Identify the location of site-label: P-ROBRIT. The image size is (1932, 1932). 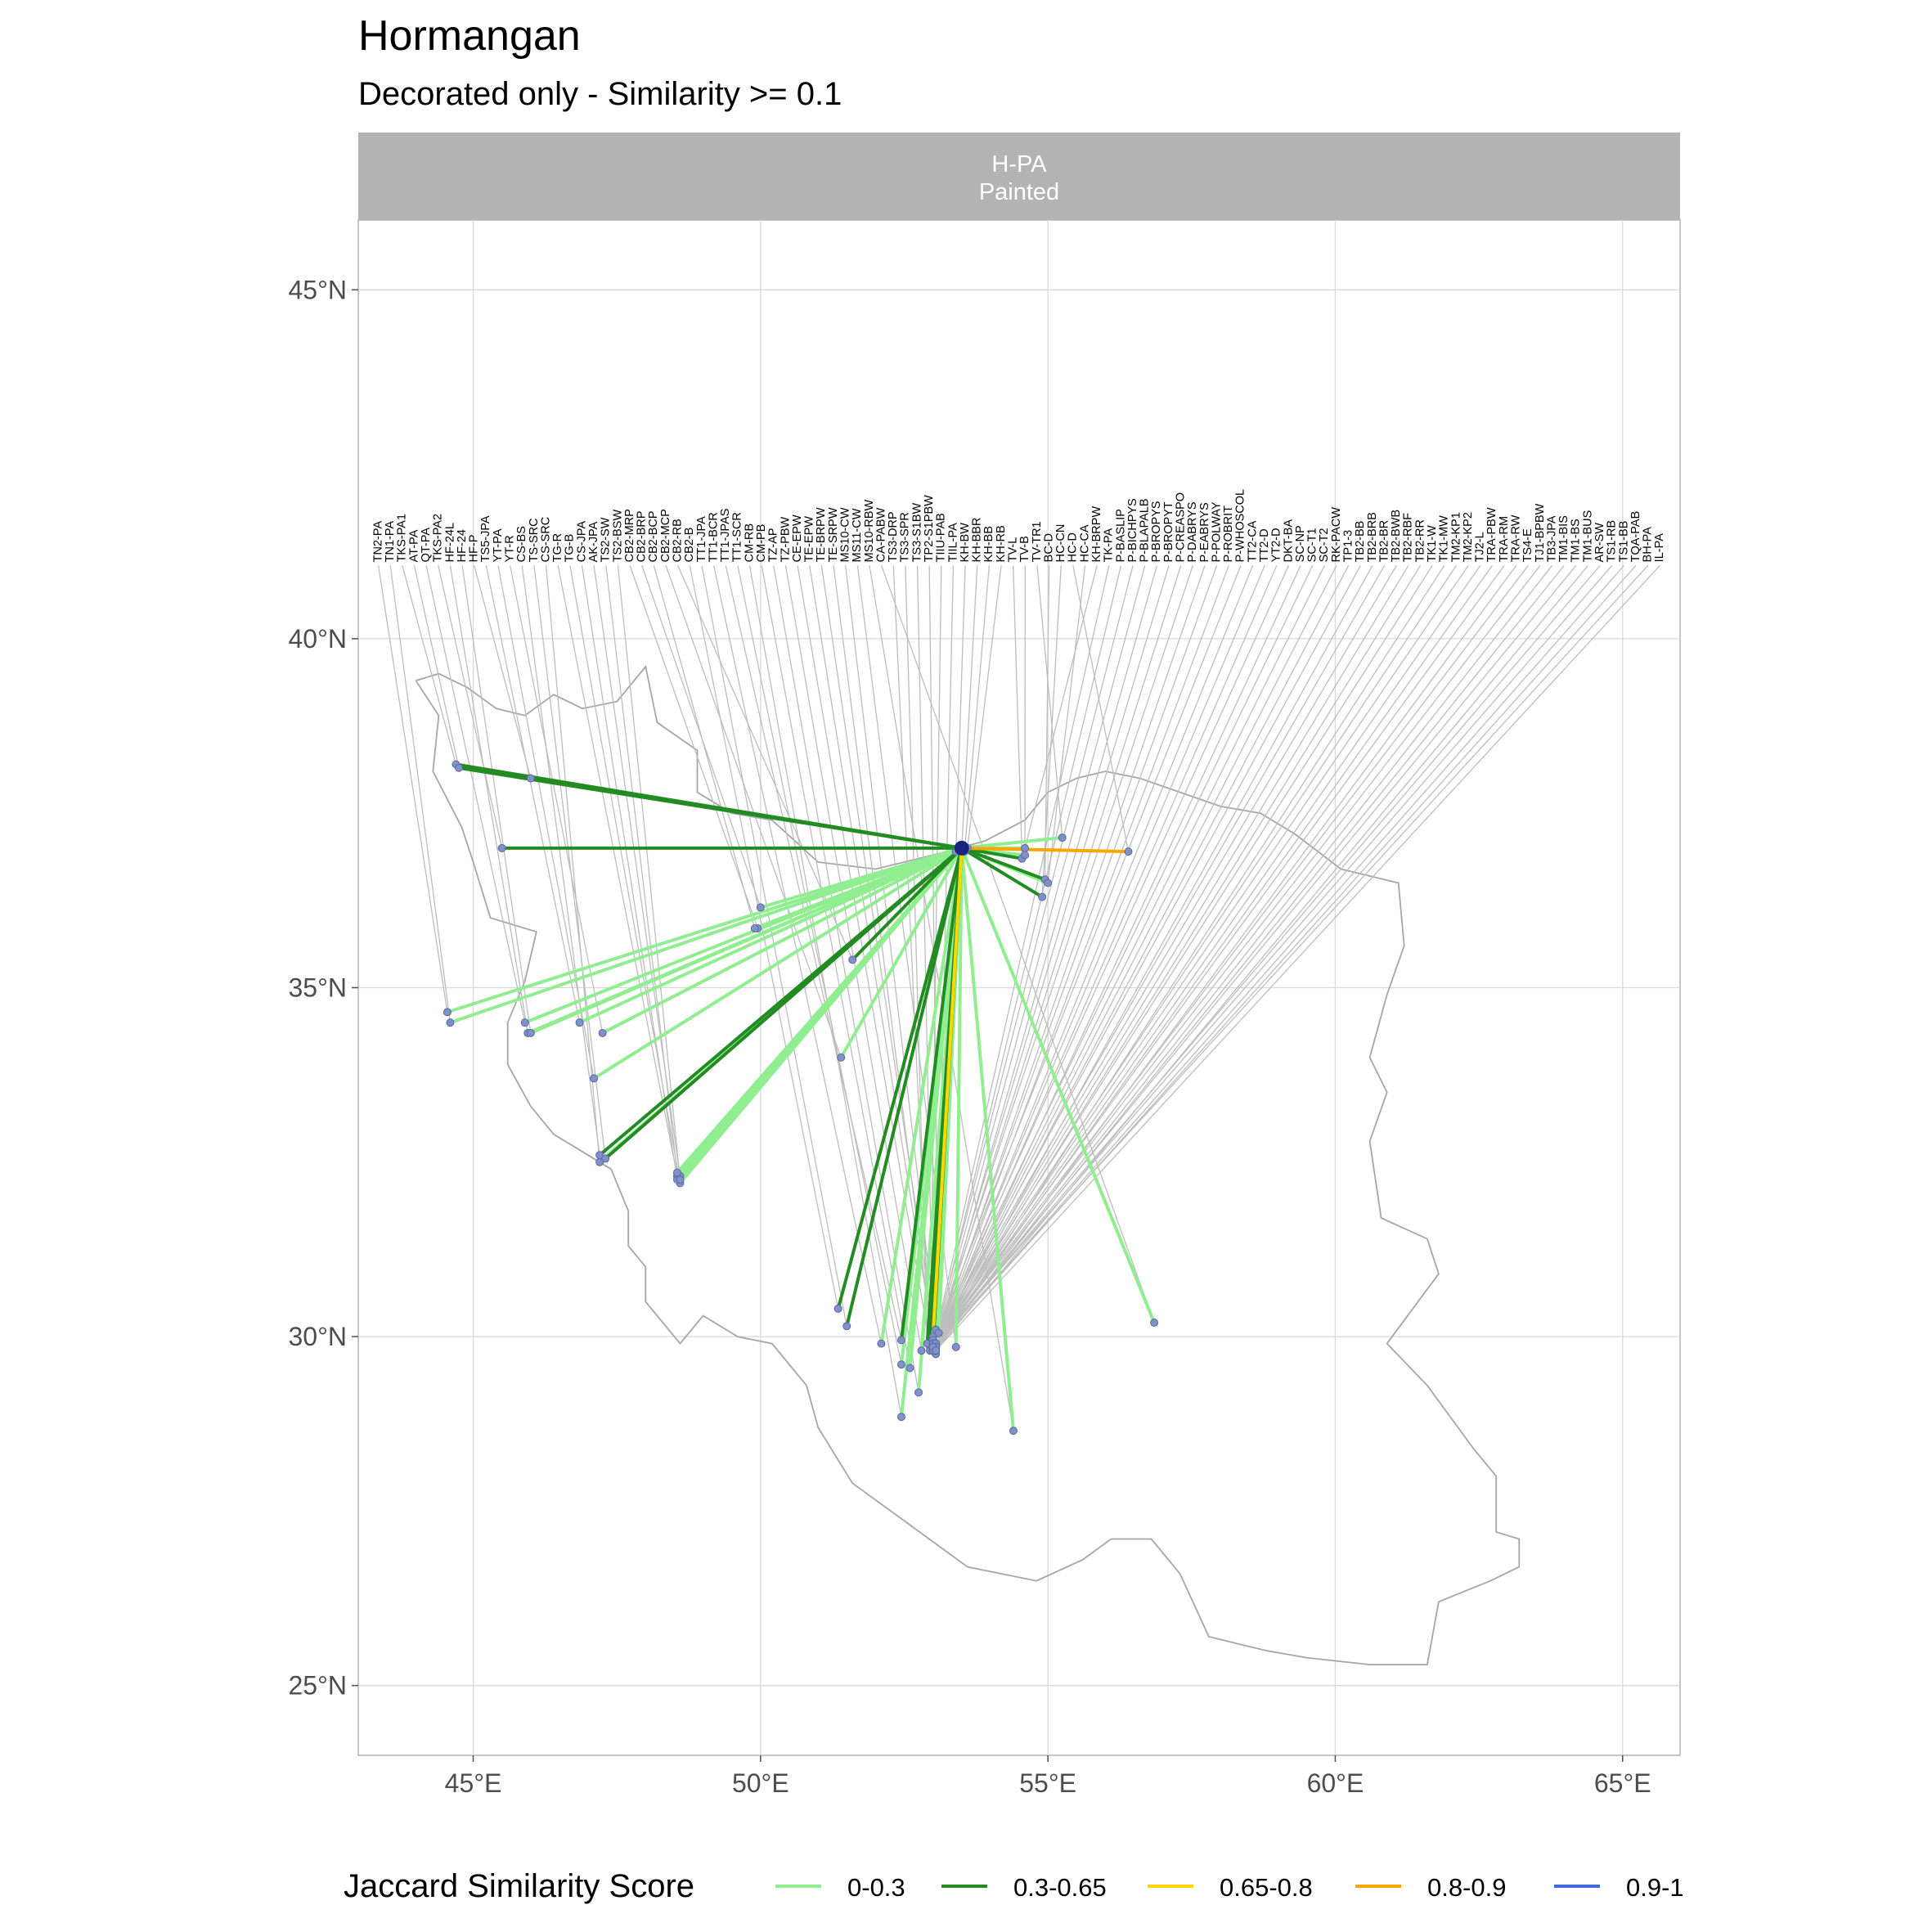
(1228, 533).